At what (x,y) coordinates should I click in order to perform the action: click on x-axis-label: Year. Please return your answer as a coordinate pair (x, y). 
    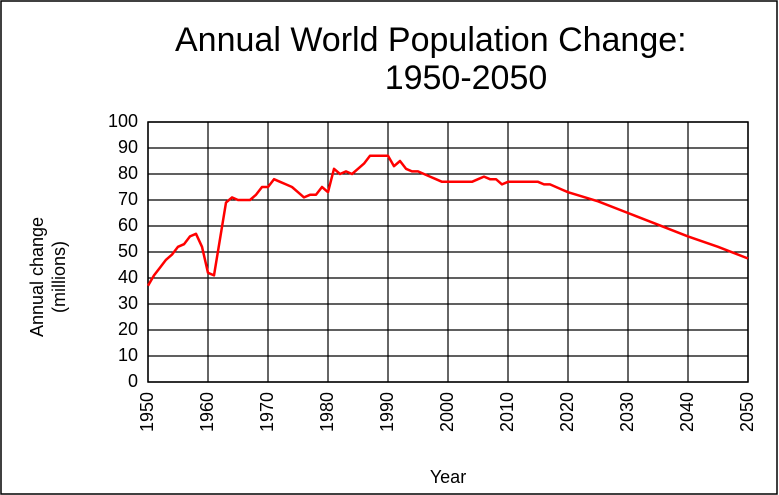
    Looking at the image, I should click on (448, 477).